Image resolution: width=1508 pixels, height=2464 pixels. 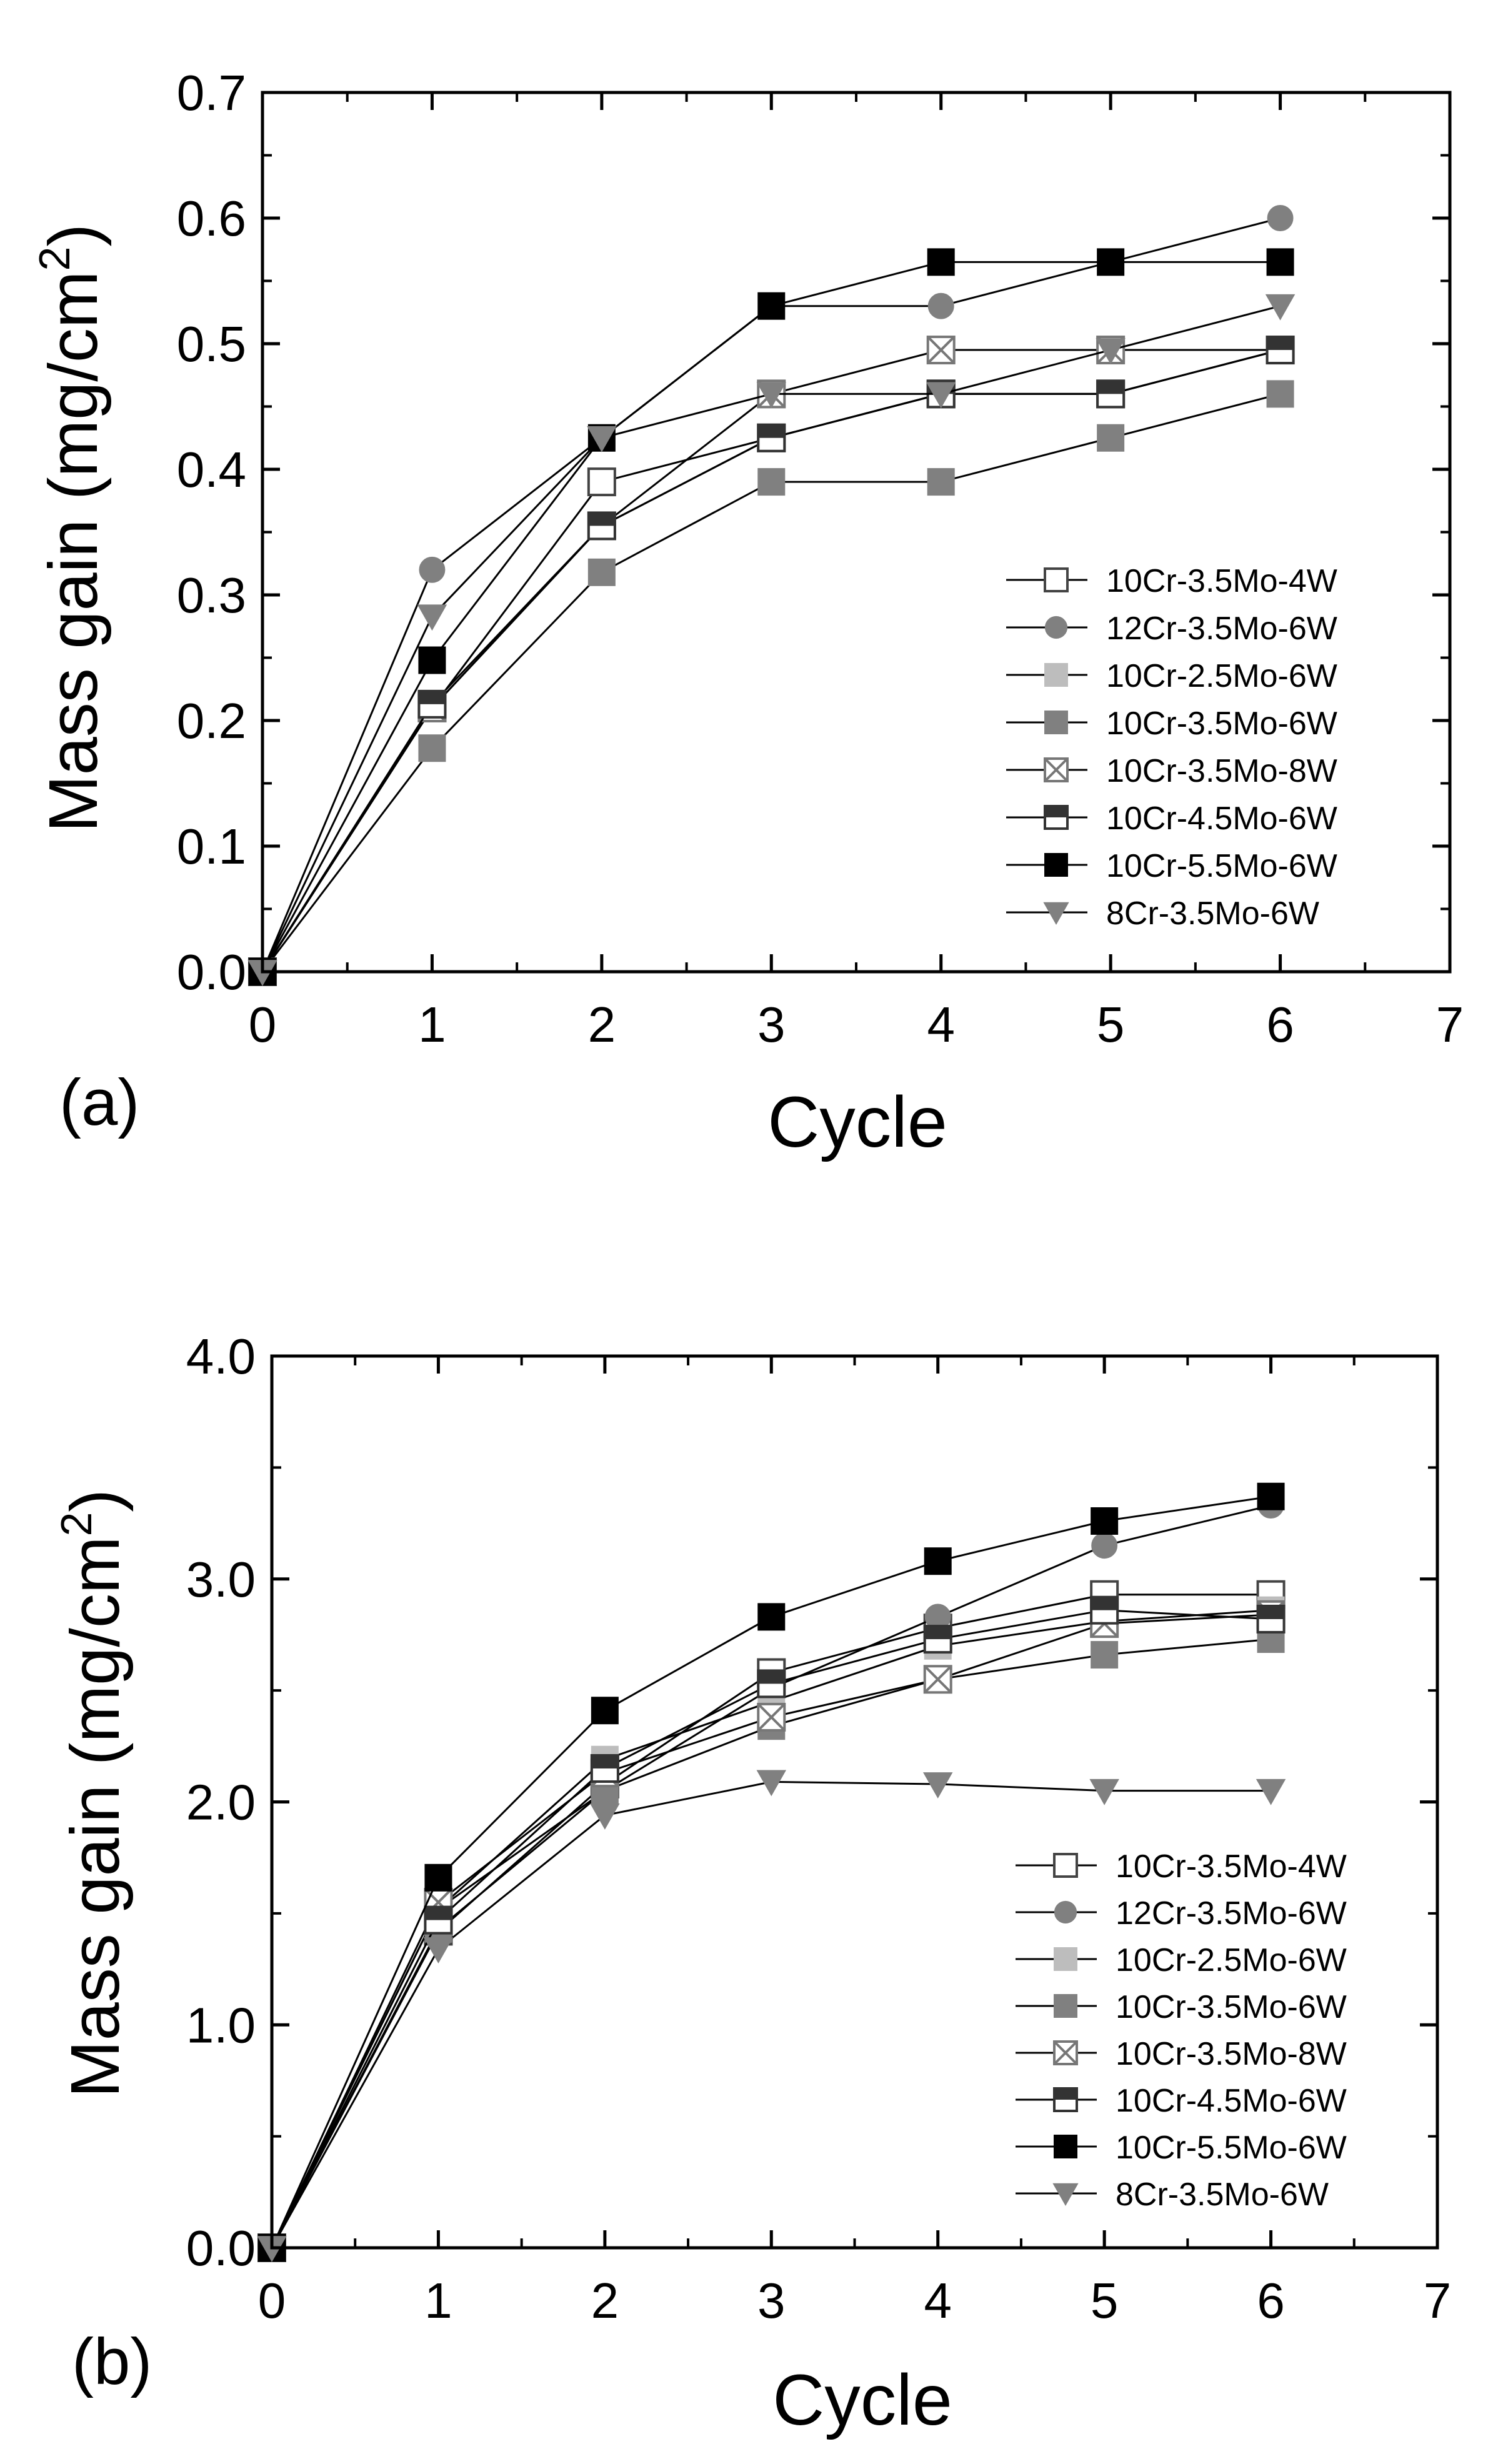 What do you see at coordinates (211, 218) in the screenshot?
I see `y-tick-label: 0.6` at bounding box center [211, 218].